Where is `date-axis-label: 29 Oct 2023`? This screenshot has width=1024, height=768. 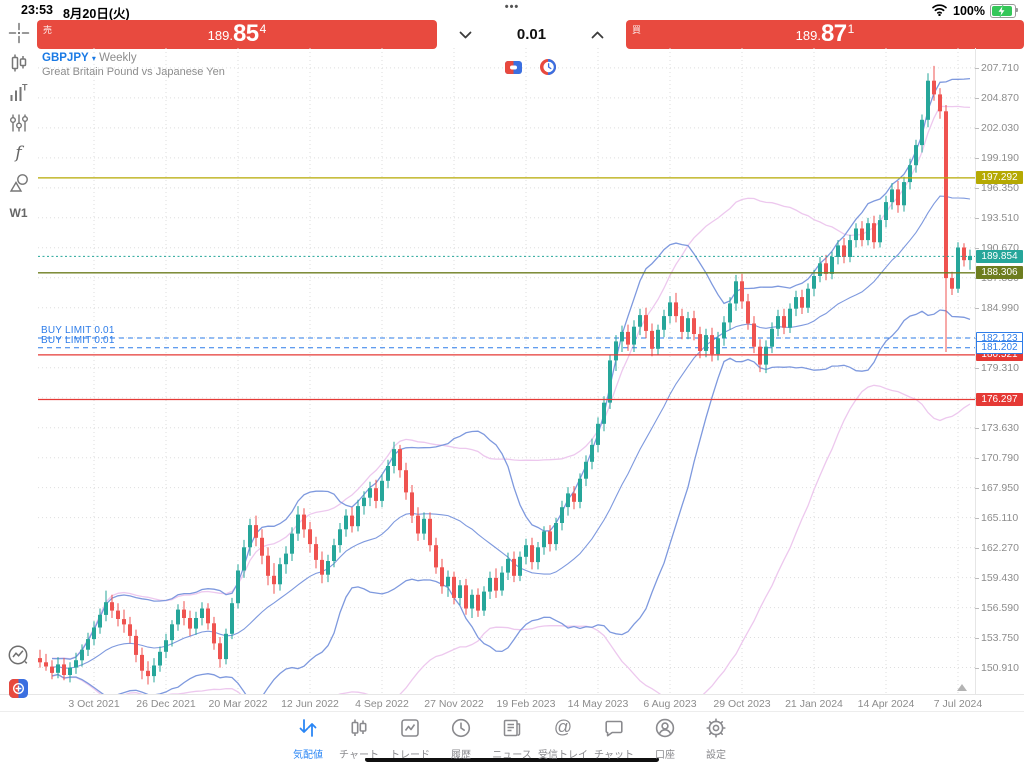 date-axis-label: 29 Oct 2023 is located at coordinates (742, 704).